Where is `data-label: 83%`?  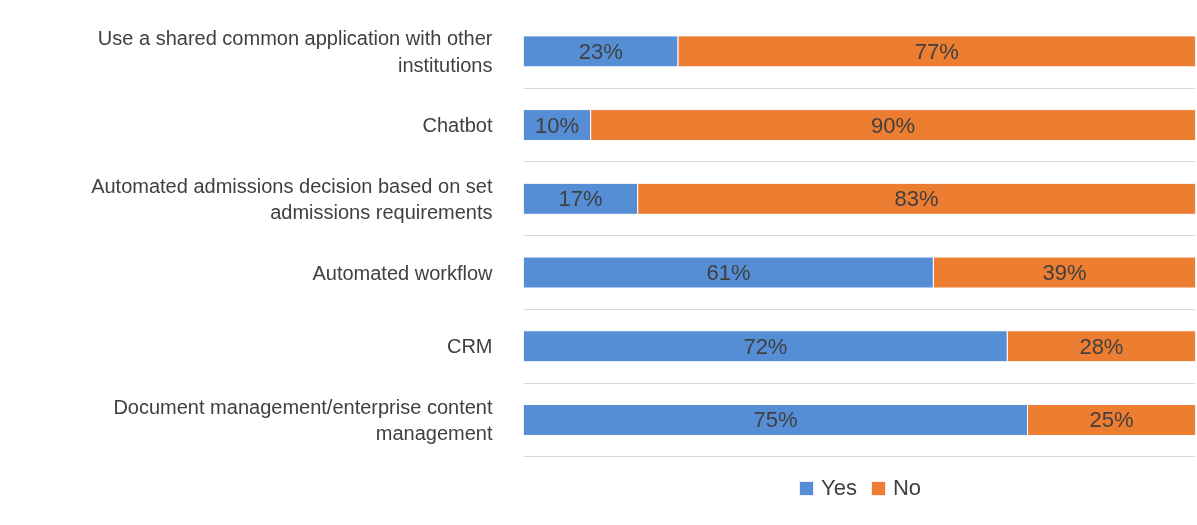
data-label: 83% is located at coordinates (916, 199).